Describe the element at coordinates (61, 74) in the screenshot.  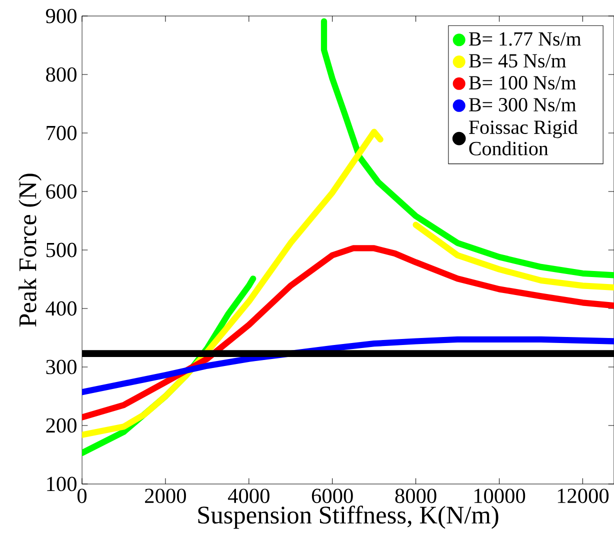
I see `y-tick-label: 800` at that location.